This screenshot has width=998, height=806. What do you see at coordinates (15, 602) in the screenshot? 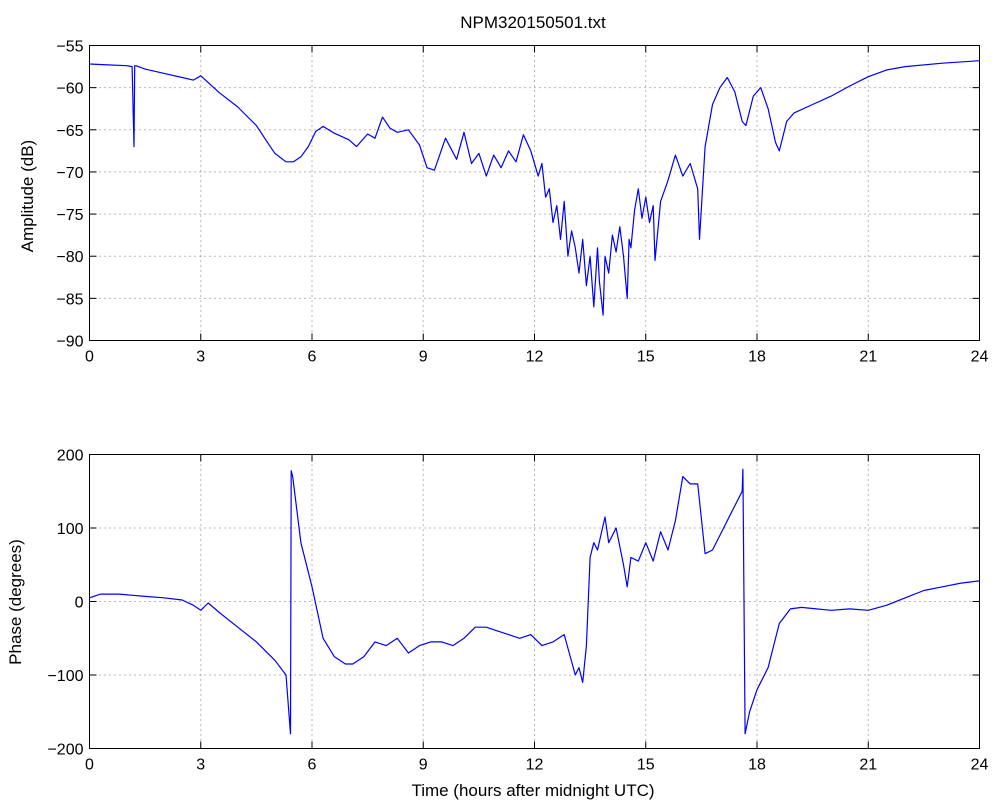
I see `y-axis-label-phase: Phase (degrees)` at bounding box center [15, 602].